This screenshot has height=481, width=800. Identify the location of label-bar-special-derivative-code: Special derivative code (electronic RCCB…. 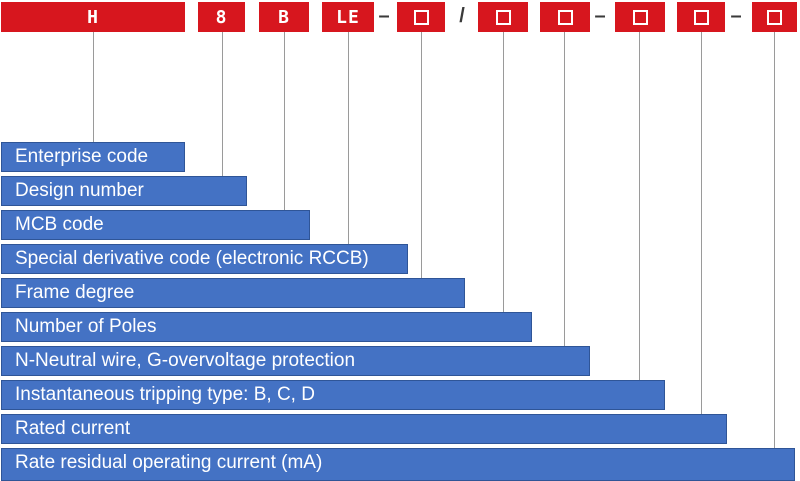
(204, 259).